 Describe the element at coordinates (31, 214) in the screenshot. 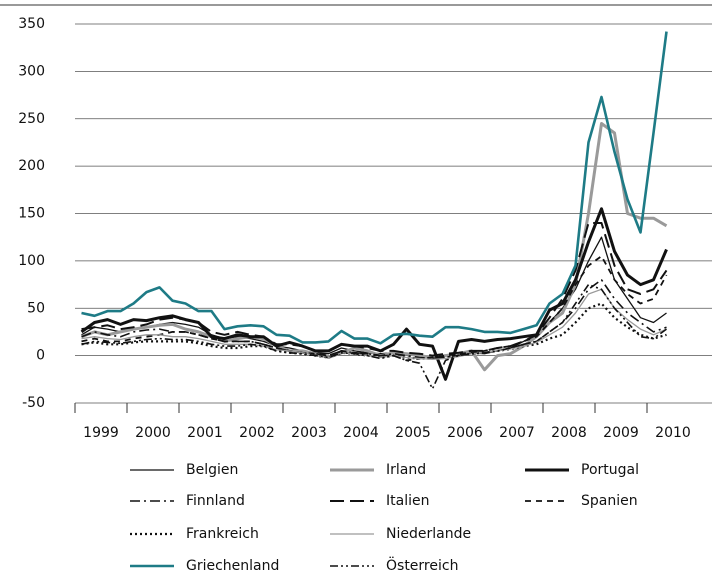

I see `y-tick-label: 150` at that location.